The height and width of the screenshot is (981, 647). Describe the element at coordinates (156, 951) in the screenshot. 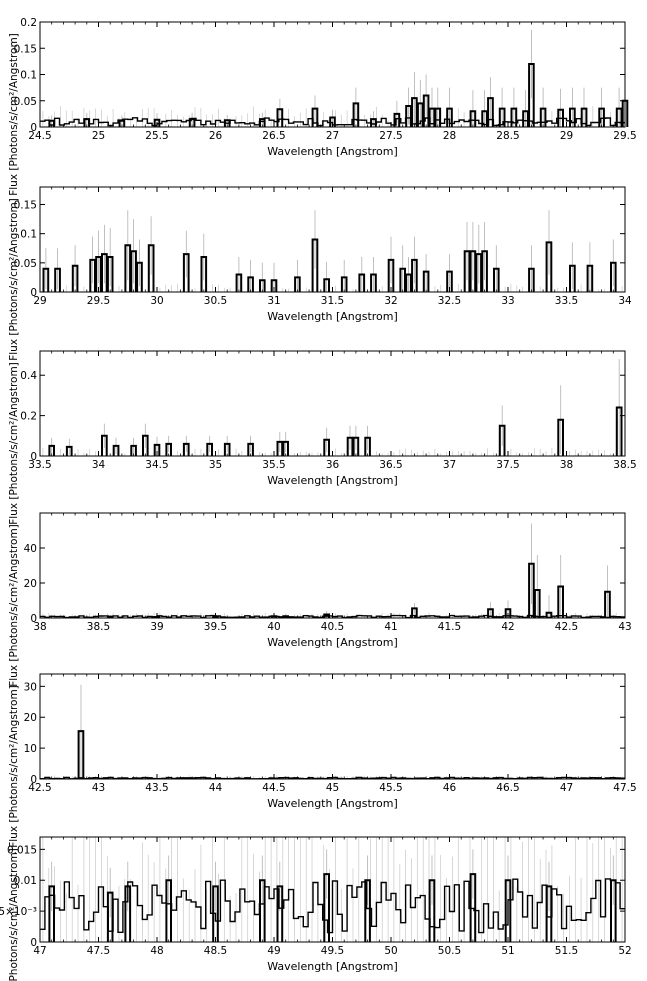

I see `x-tick-label: 48` at that location.